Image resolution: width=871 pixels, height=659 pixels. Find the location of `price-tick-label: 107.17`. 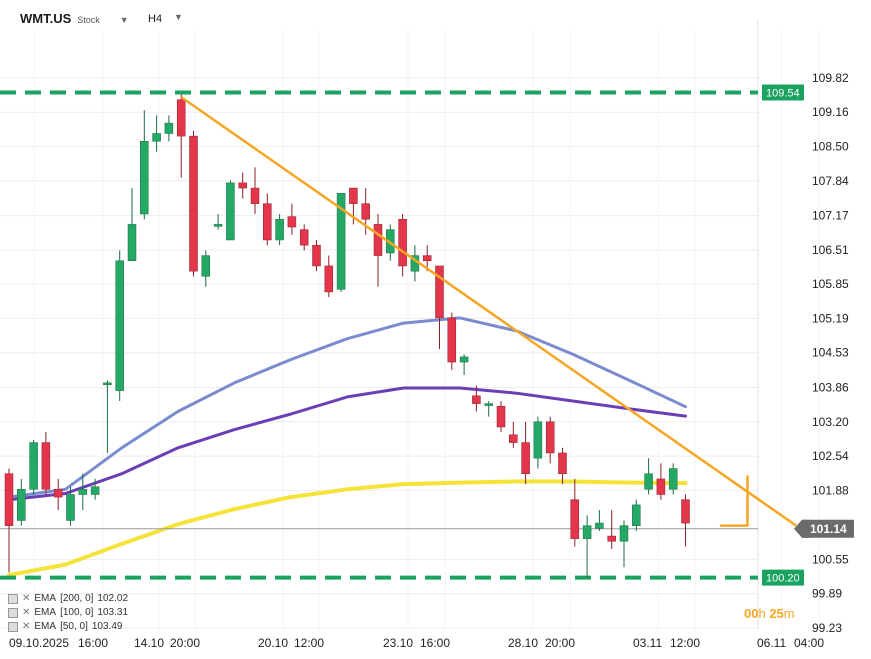

price-tick-label: 107.17 is located at coordinates (830, 216).